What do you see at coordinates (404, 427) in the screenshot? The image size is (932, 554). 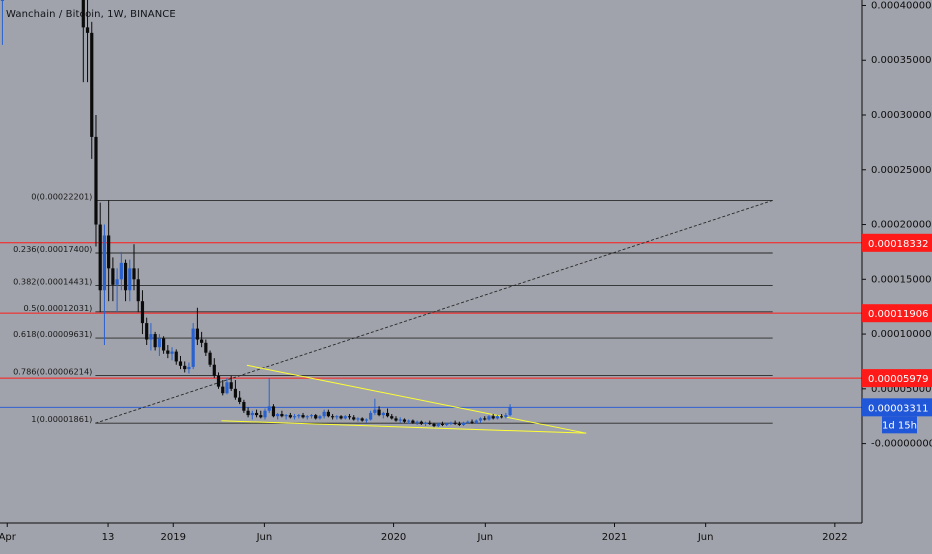 I see `wedge-trend-line` at bounding box center [404, 427].